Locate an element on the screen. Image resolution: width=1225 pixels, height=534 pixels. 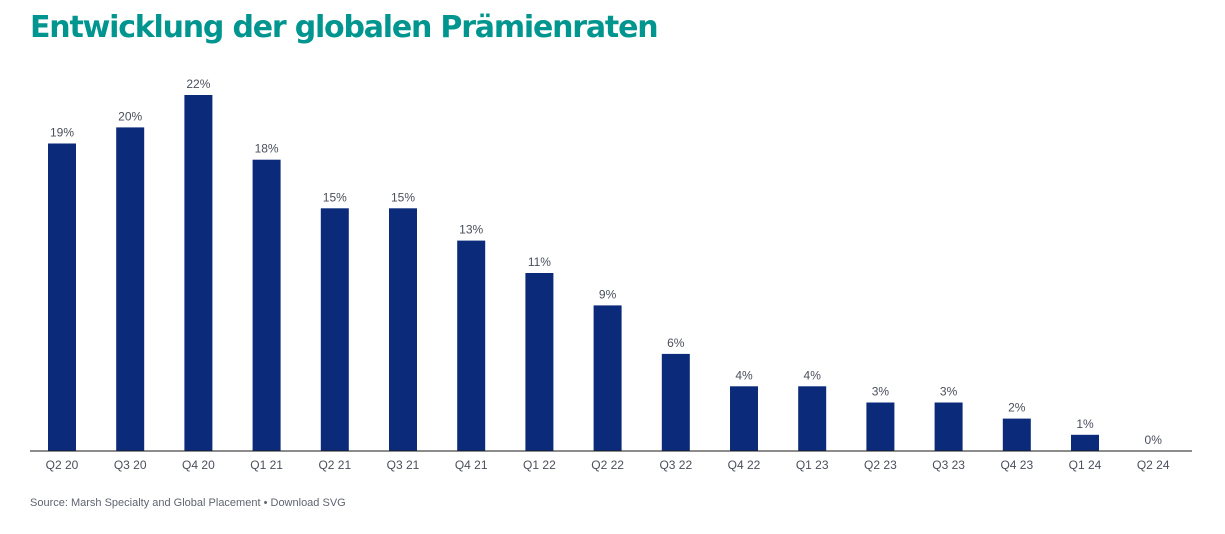
x-tick-label: Q4 20 is located at coordinates (198, 465).